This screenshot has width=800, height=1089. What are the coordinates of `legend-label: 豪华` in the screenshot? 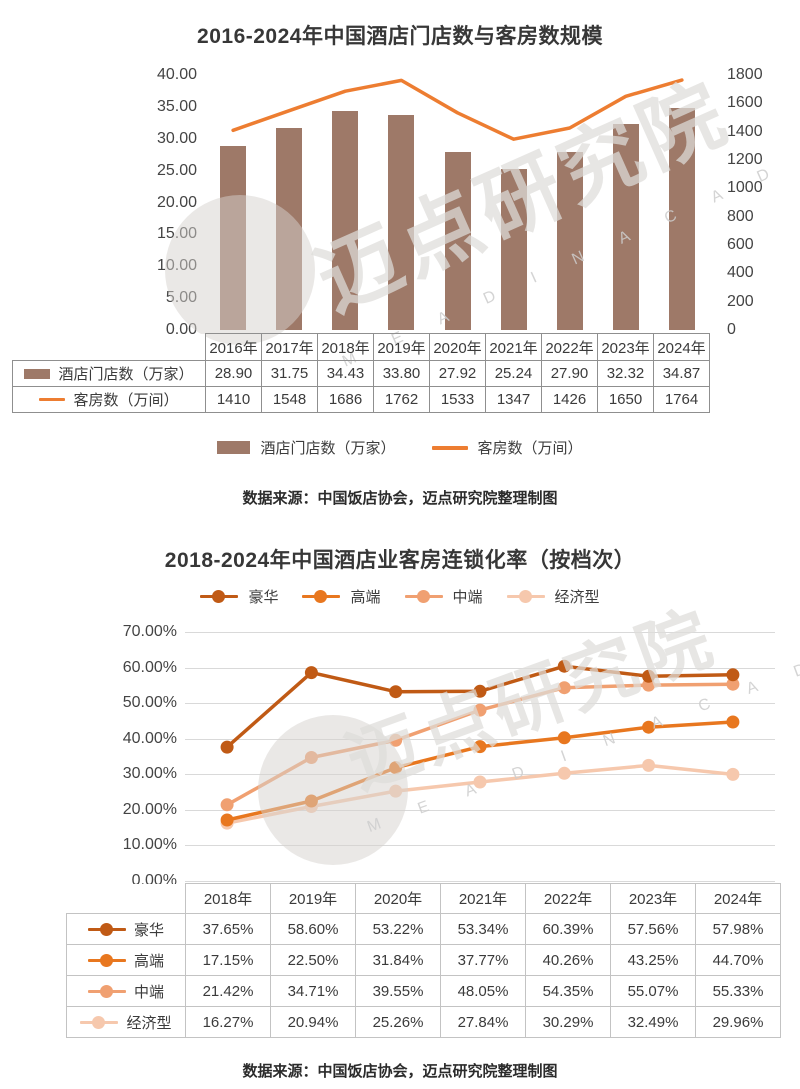 It's located at (263, 597).